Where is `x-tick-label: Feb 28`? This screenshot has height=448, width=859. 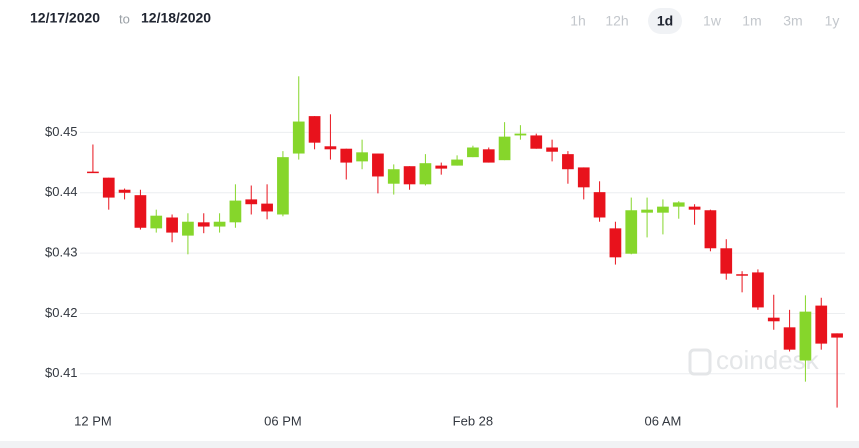
x-tick-label: Feb 28 is located at coordinates (473, 420).